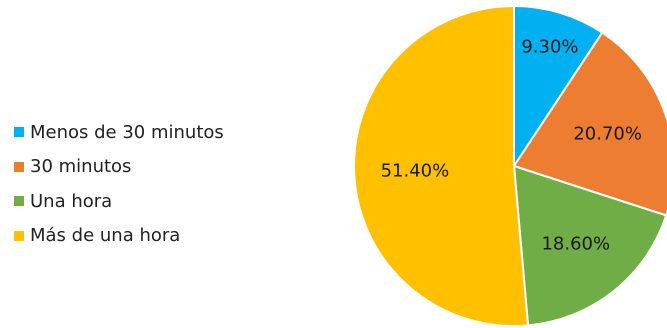  I want to click on legend-label: Una hora, so click(71, 201).